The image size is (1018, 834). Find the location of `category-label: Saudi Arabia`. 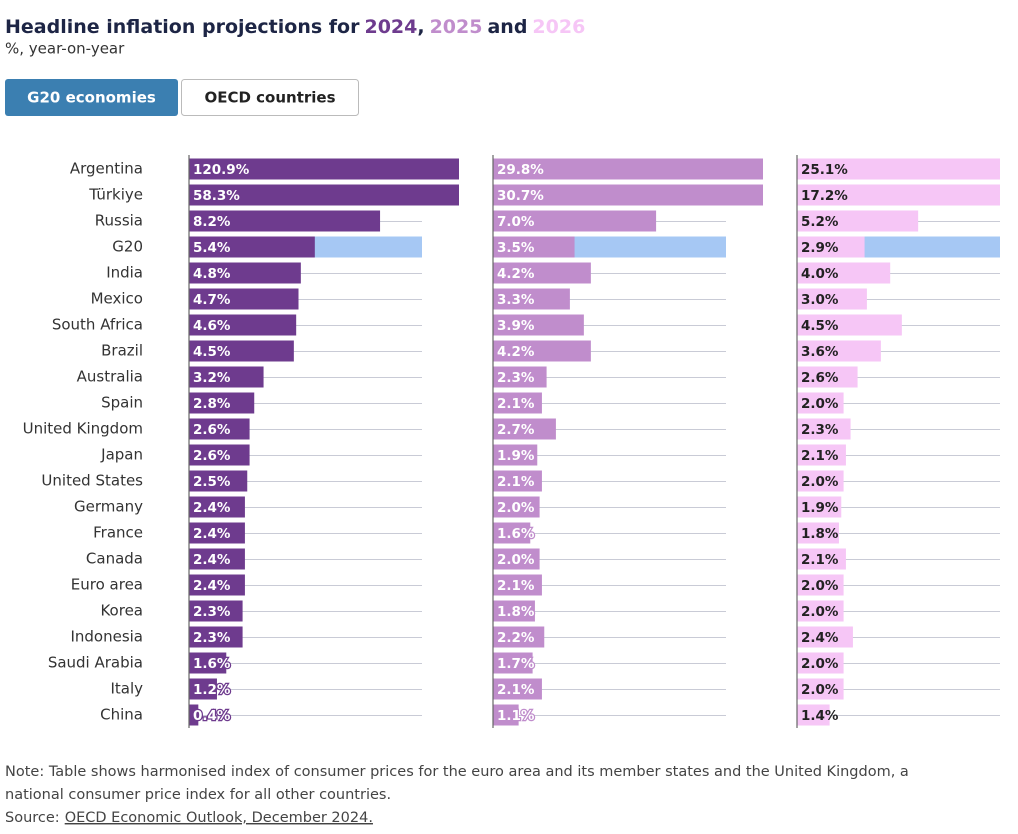

category-label: Saudi Arabia is located at coordinates (95, 663).